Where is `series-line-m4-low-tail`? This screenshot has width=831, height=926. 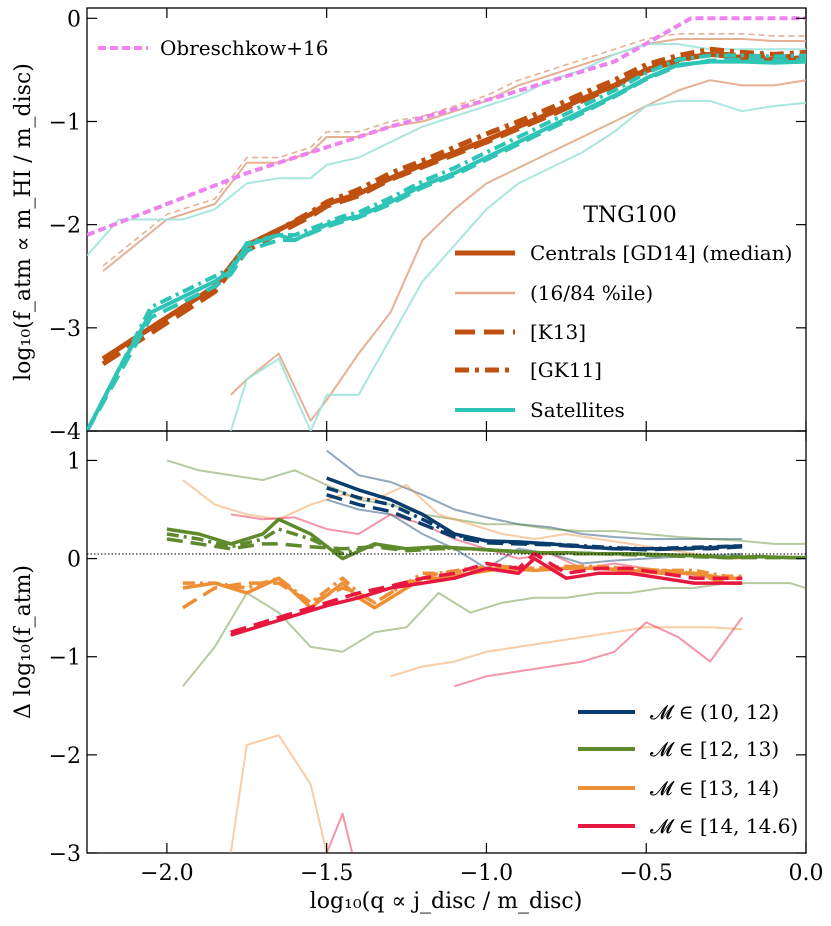
series-line-m4-low-tail is located at coordinates (339, 832).